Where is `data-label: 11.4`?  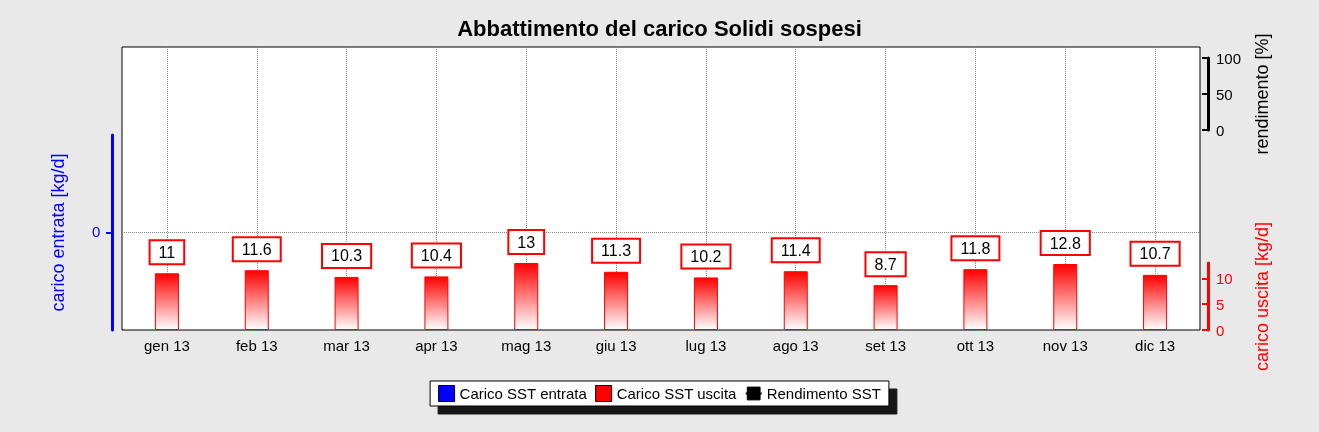 data-label: 11.4 is located at coordinates (795, 250).